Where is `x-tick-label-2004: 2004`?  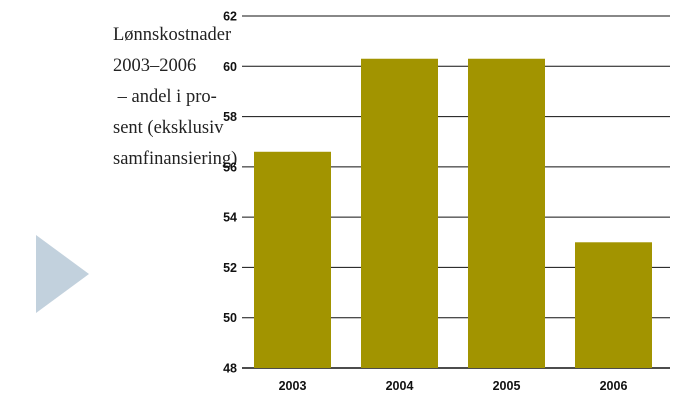
x-tick-label-2004: 2004 is located at coordinates (400, 386).